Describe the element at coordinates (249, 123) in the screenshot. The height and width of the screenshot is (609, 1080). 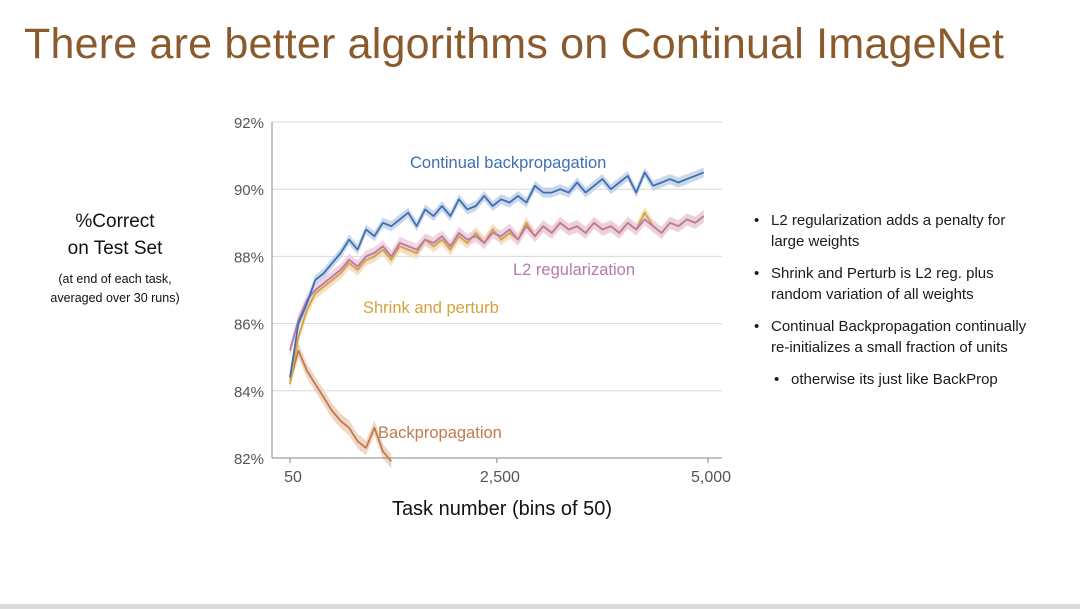
I see `y-tick-label: 92%` at that location.